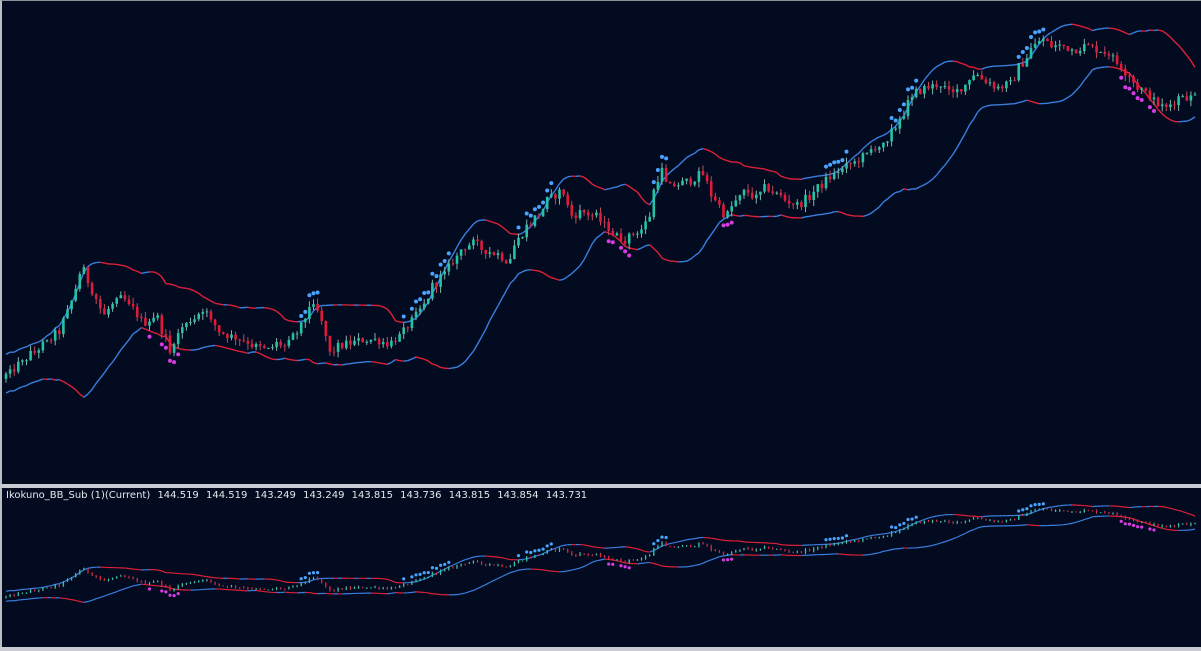  What do you see at coordinates (372, 495) in the screenshot?
I see `indicator-value: 143.815` at bounding box center [372, 495].